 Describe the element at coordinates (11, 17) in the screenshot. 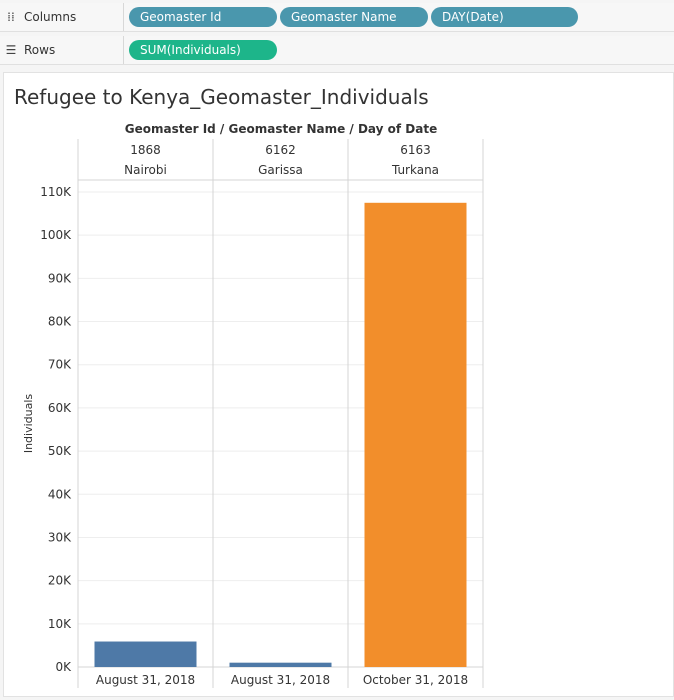

I see `columns-icon: ⁞⁞` at that location.